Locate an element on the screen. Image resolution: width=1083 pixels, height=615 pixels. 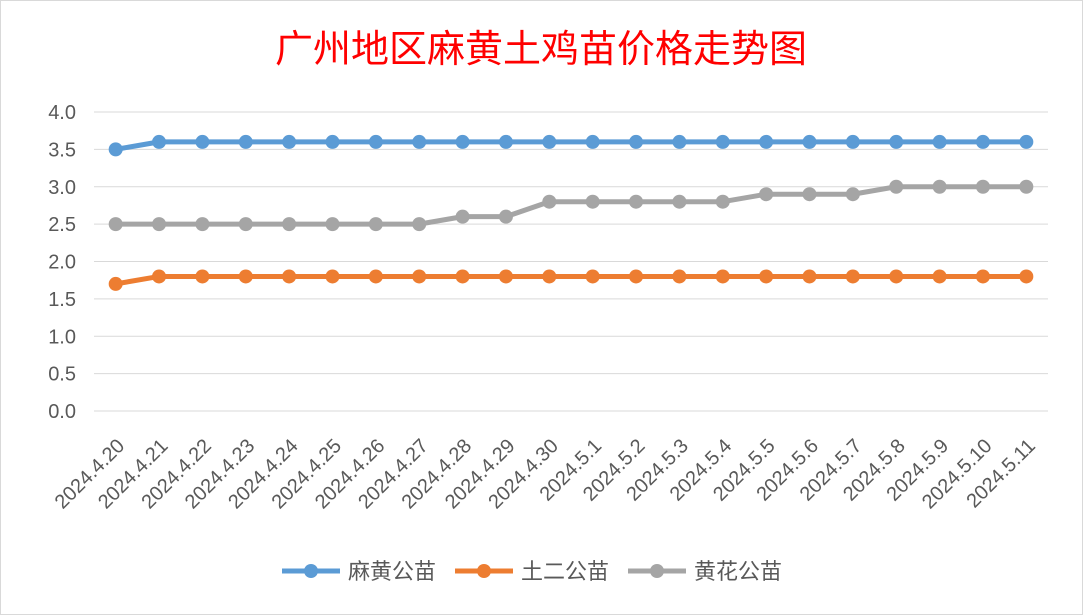
y-tick-label: 3.0 is located at coordinates (62, 188).